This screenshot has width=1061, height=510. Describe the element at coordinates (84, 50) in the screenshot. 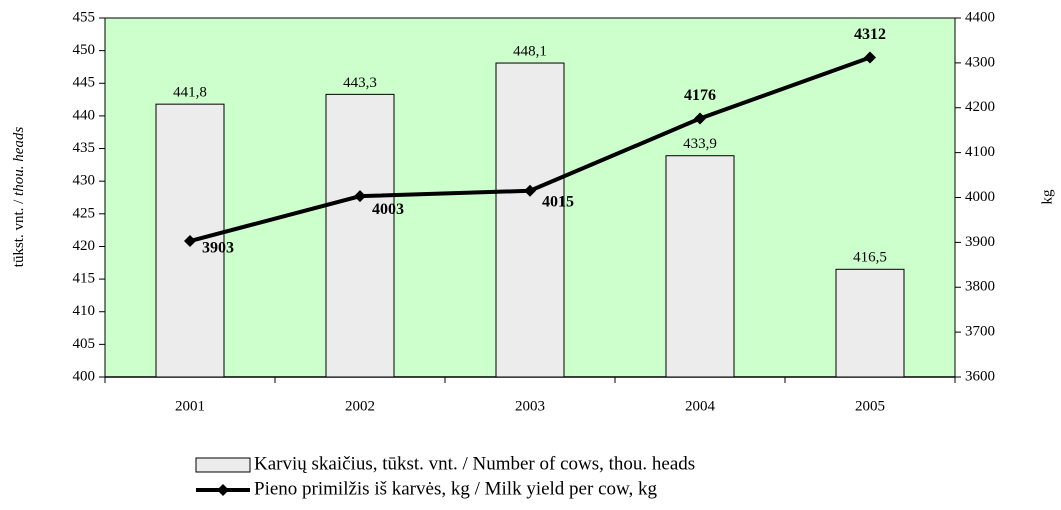

I see `y-tick-label: 450` at that location.